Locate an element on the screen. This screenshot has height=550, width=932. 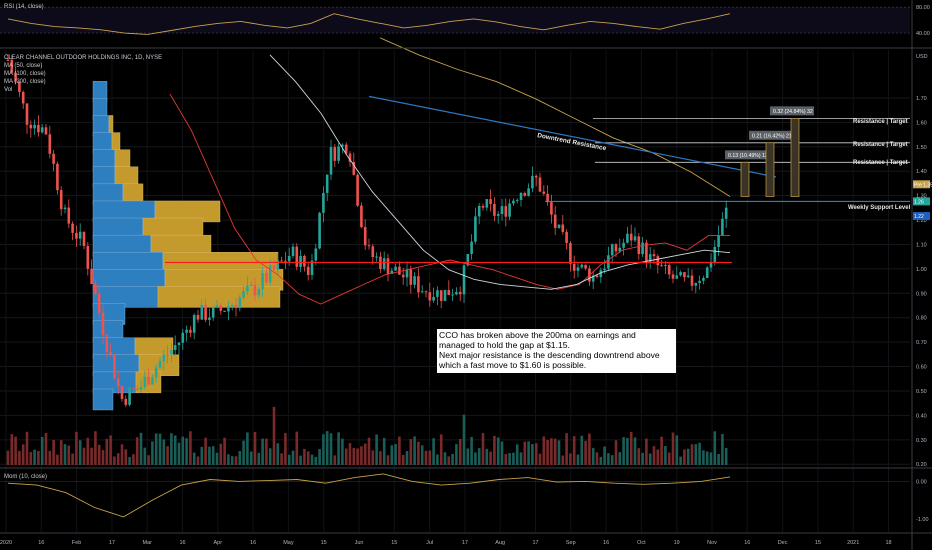
x-tick-label: May is located at coordinates (288, 543).